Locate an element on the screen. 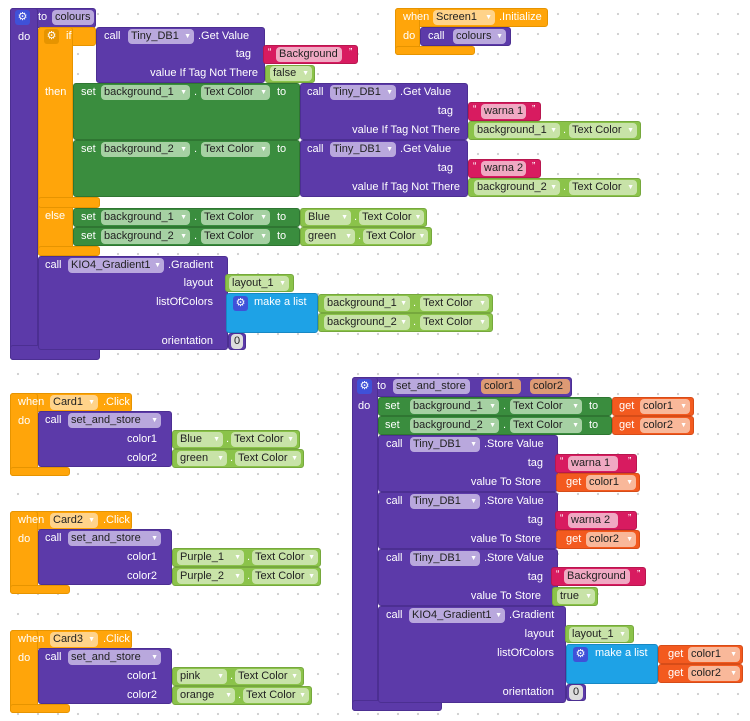  if-block-footer is located at coordinates (69, 251).